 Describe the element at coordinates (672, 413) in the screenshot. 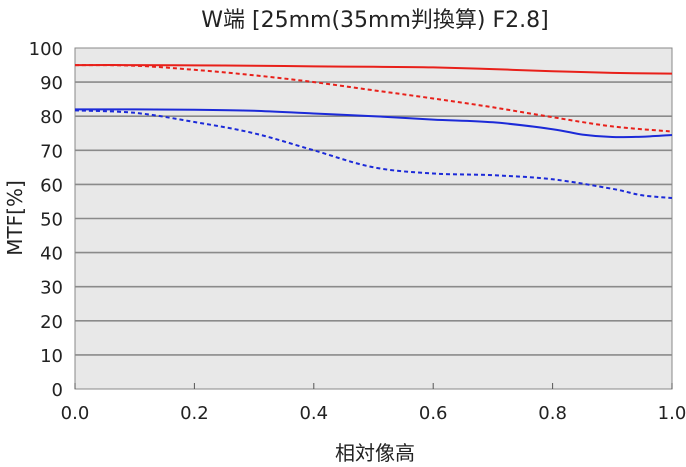

I see `x-tick-label: 1.0` at that location.